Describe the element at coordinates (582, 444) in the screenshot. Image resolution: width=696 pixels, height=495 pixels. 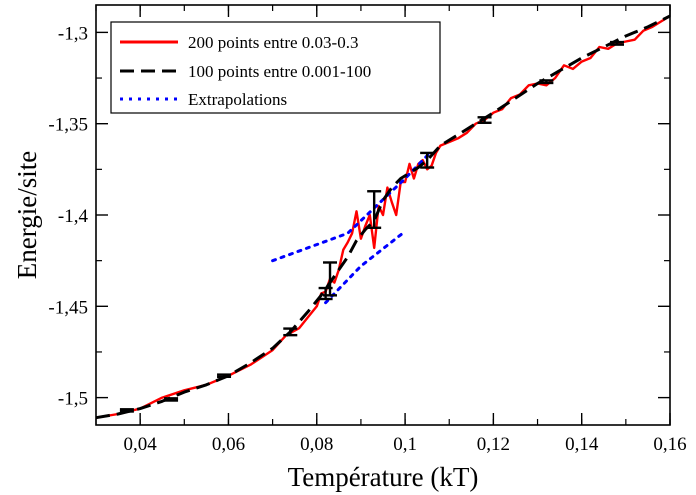
I see `x-tick-label: 0,14` at that location.